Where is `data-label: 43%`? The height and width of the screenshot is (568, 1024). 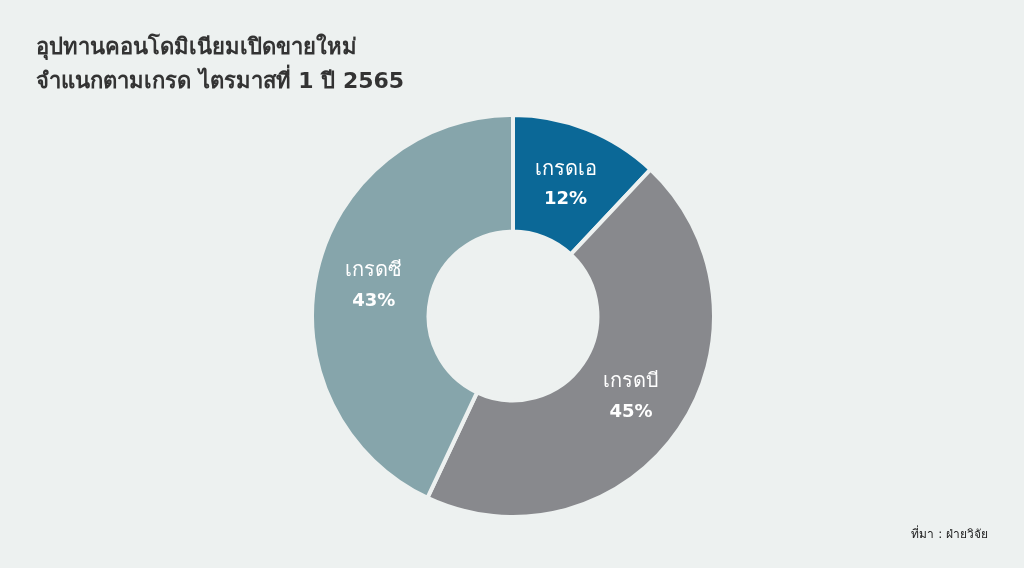
data-label: 43% is located at coordinates (374, 299).